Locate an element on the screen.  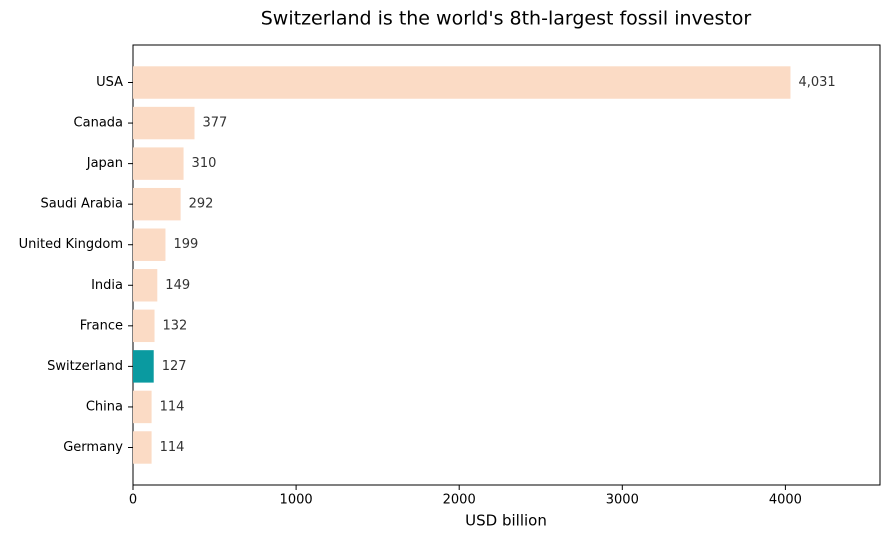
x-tick-label: 4000 is located at coordinates (785, 500).